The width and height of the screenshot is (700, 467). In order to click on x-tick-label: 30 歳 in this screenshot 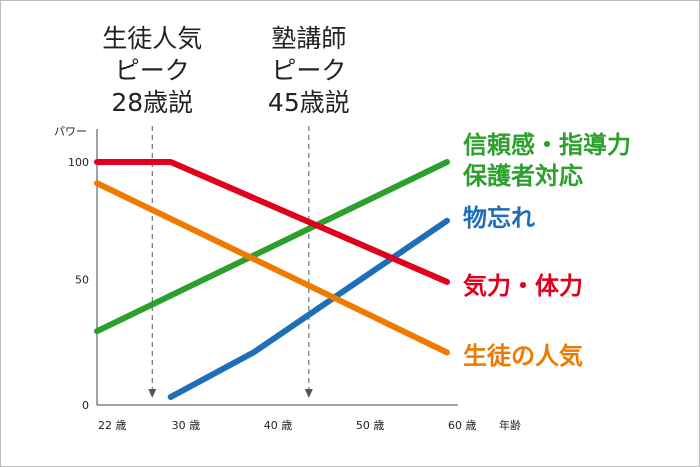, I will do `click(186, 425)`.